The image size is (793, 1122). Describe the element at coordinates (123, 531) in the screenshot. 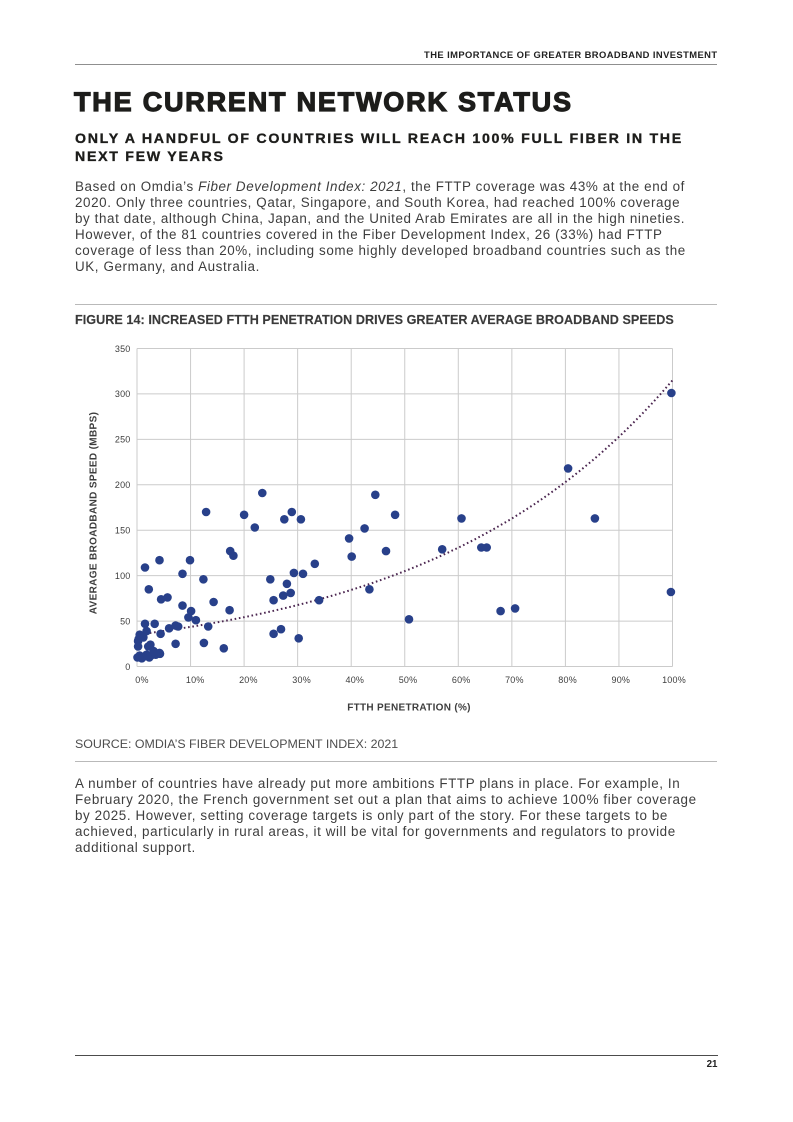

I see `svg-text: 150` at that location.